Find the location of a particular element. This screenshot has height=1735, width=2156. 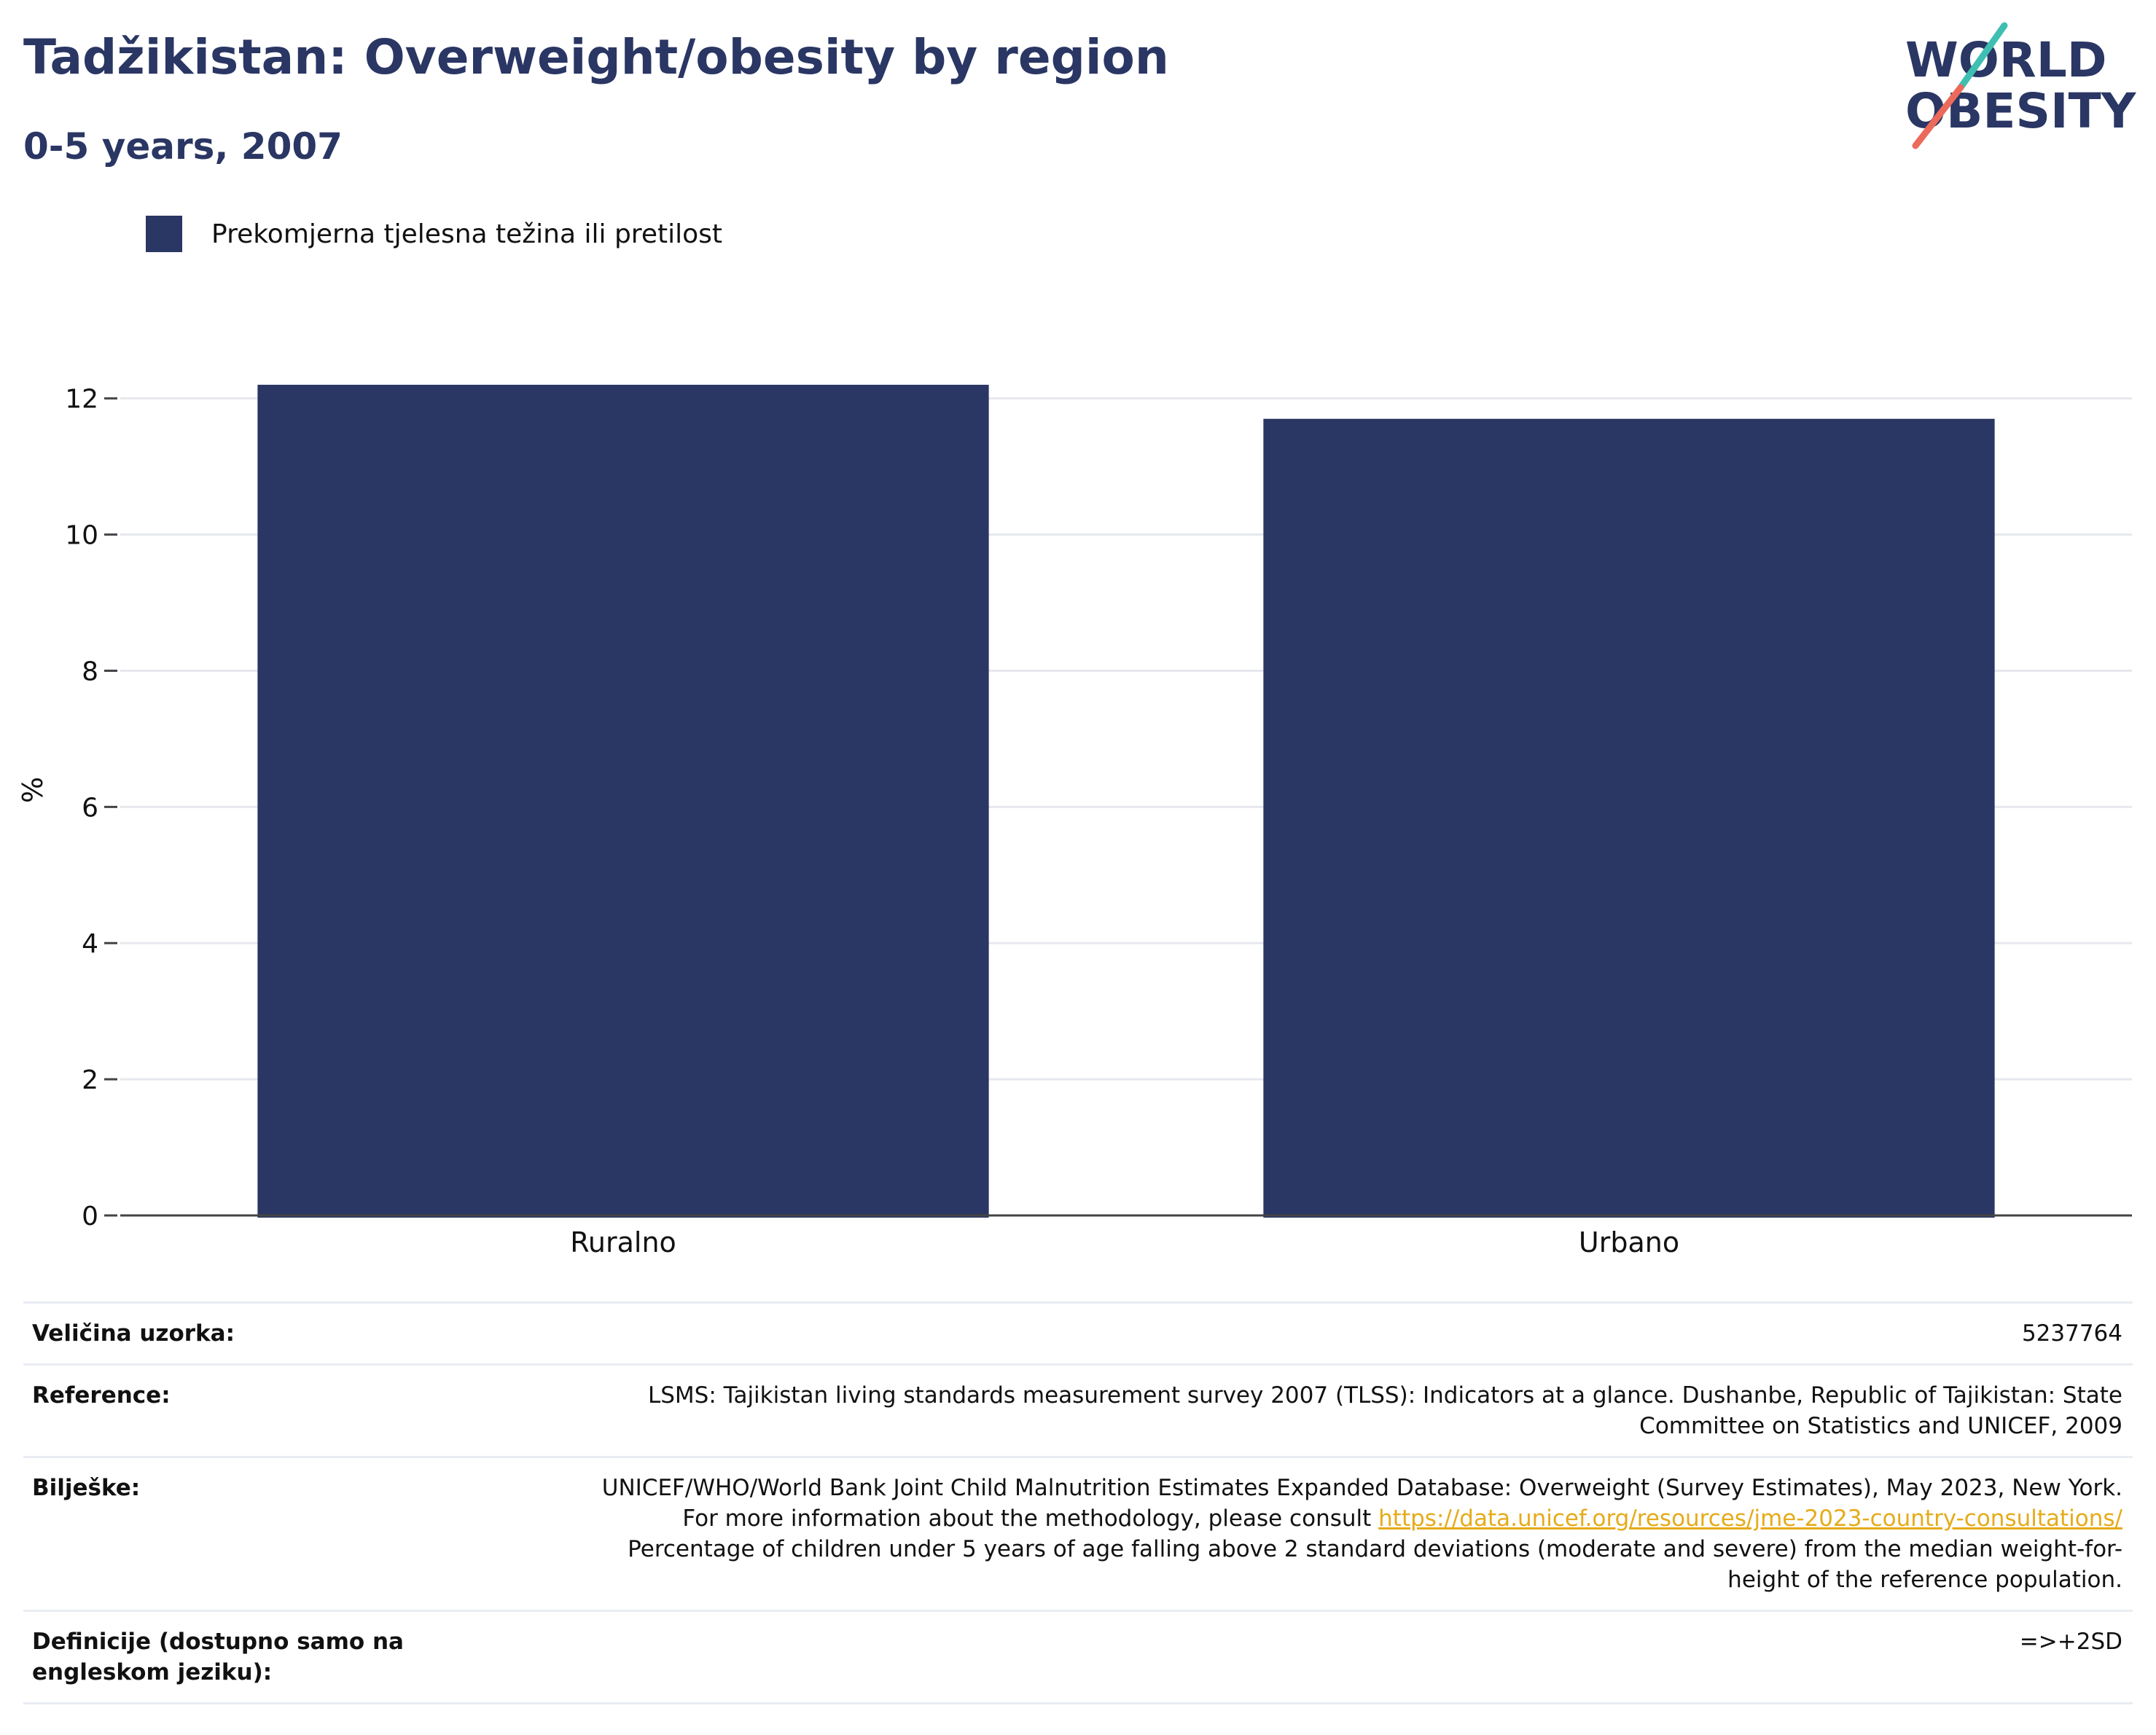

y-axis-label: % is located at coordinates (33, 790).